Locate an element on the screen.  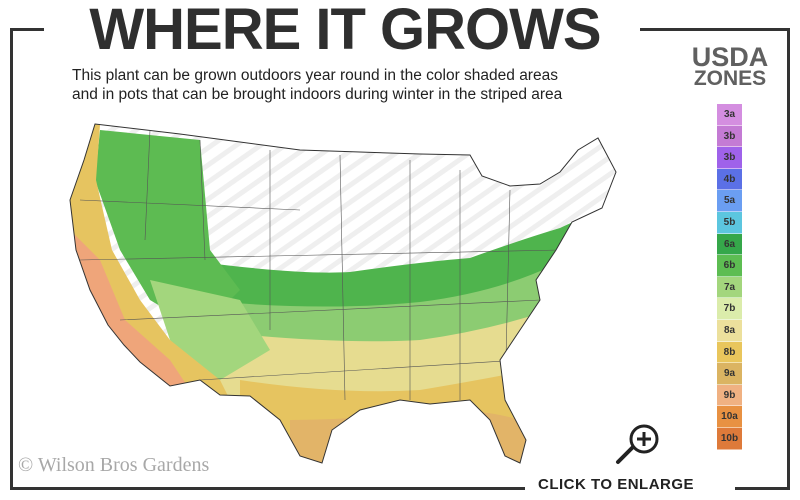
legend-zone-9a: 9a is located at coordinates (729, 374).